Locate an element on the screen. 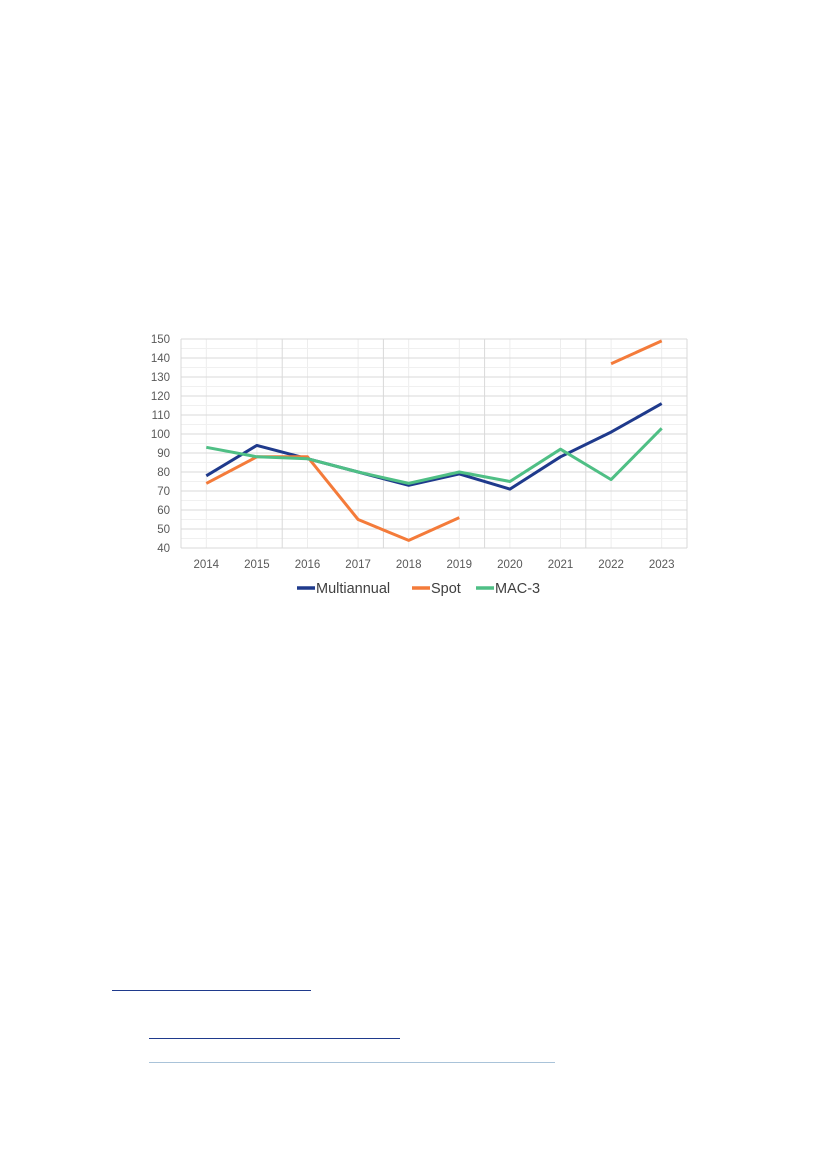 The image size is (827, 1169). minor-gridlines is located at coordinates (434, 443).